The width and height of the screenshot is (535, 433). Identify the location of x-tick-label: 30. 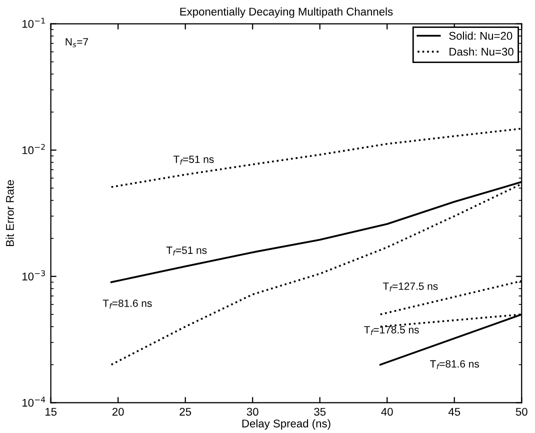
(252, 412).